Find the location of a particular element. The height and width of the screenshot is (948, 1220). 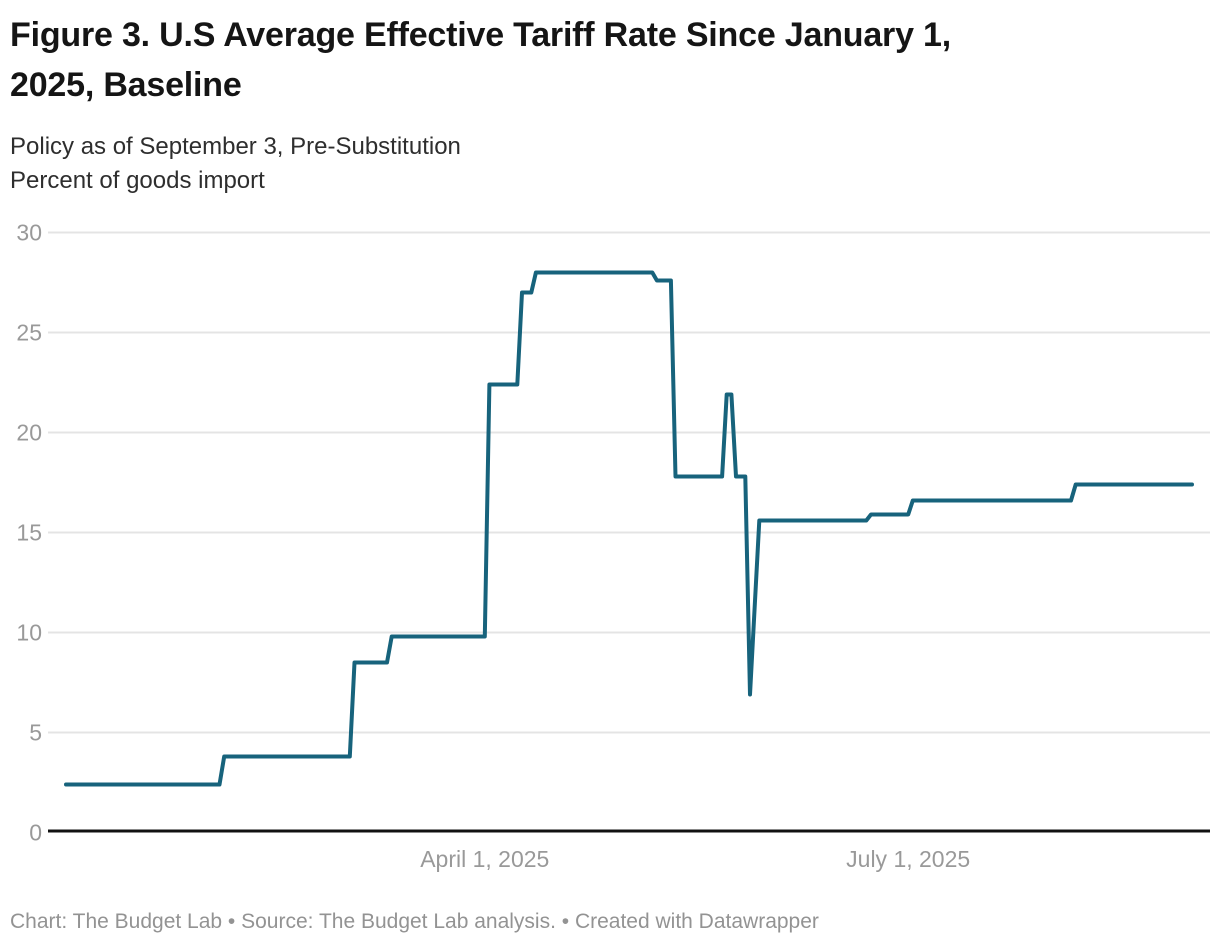

y-tick-label: 15 is located at coordinates (29, 533).